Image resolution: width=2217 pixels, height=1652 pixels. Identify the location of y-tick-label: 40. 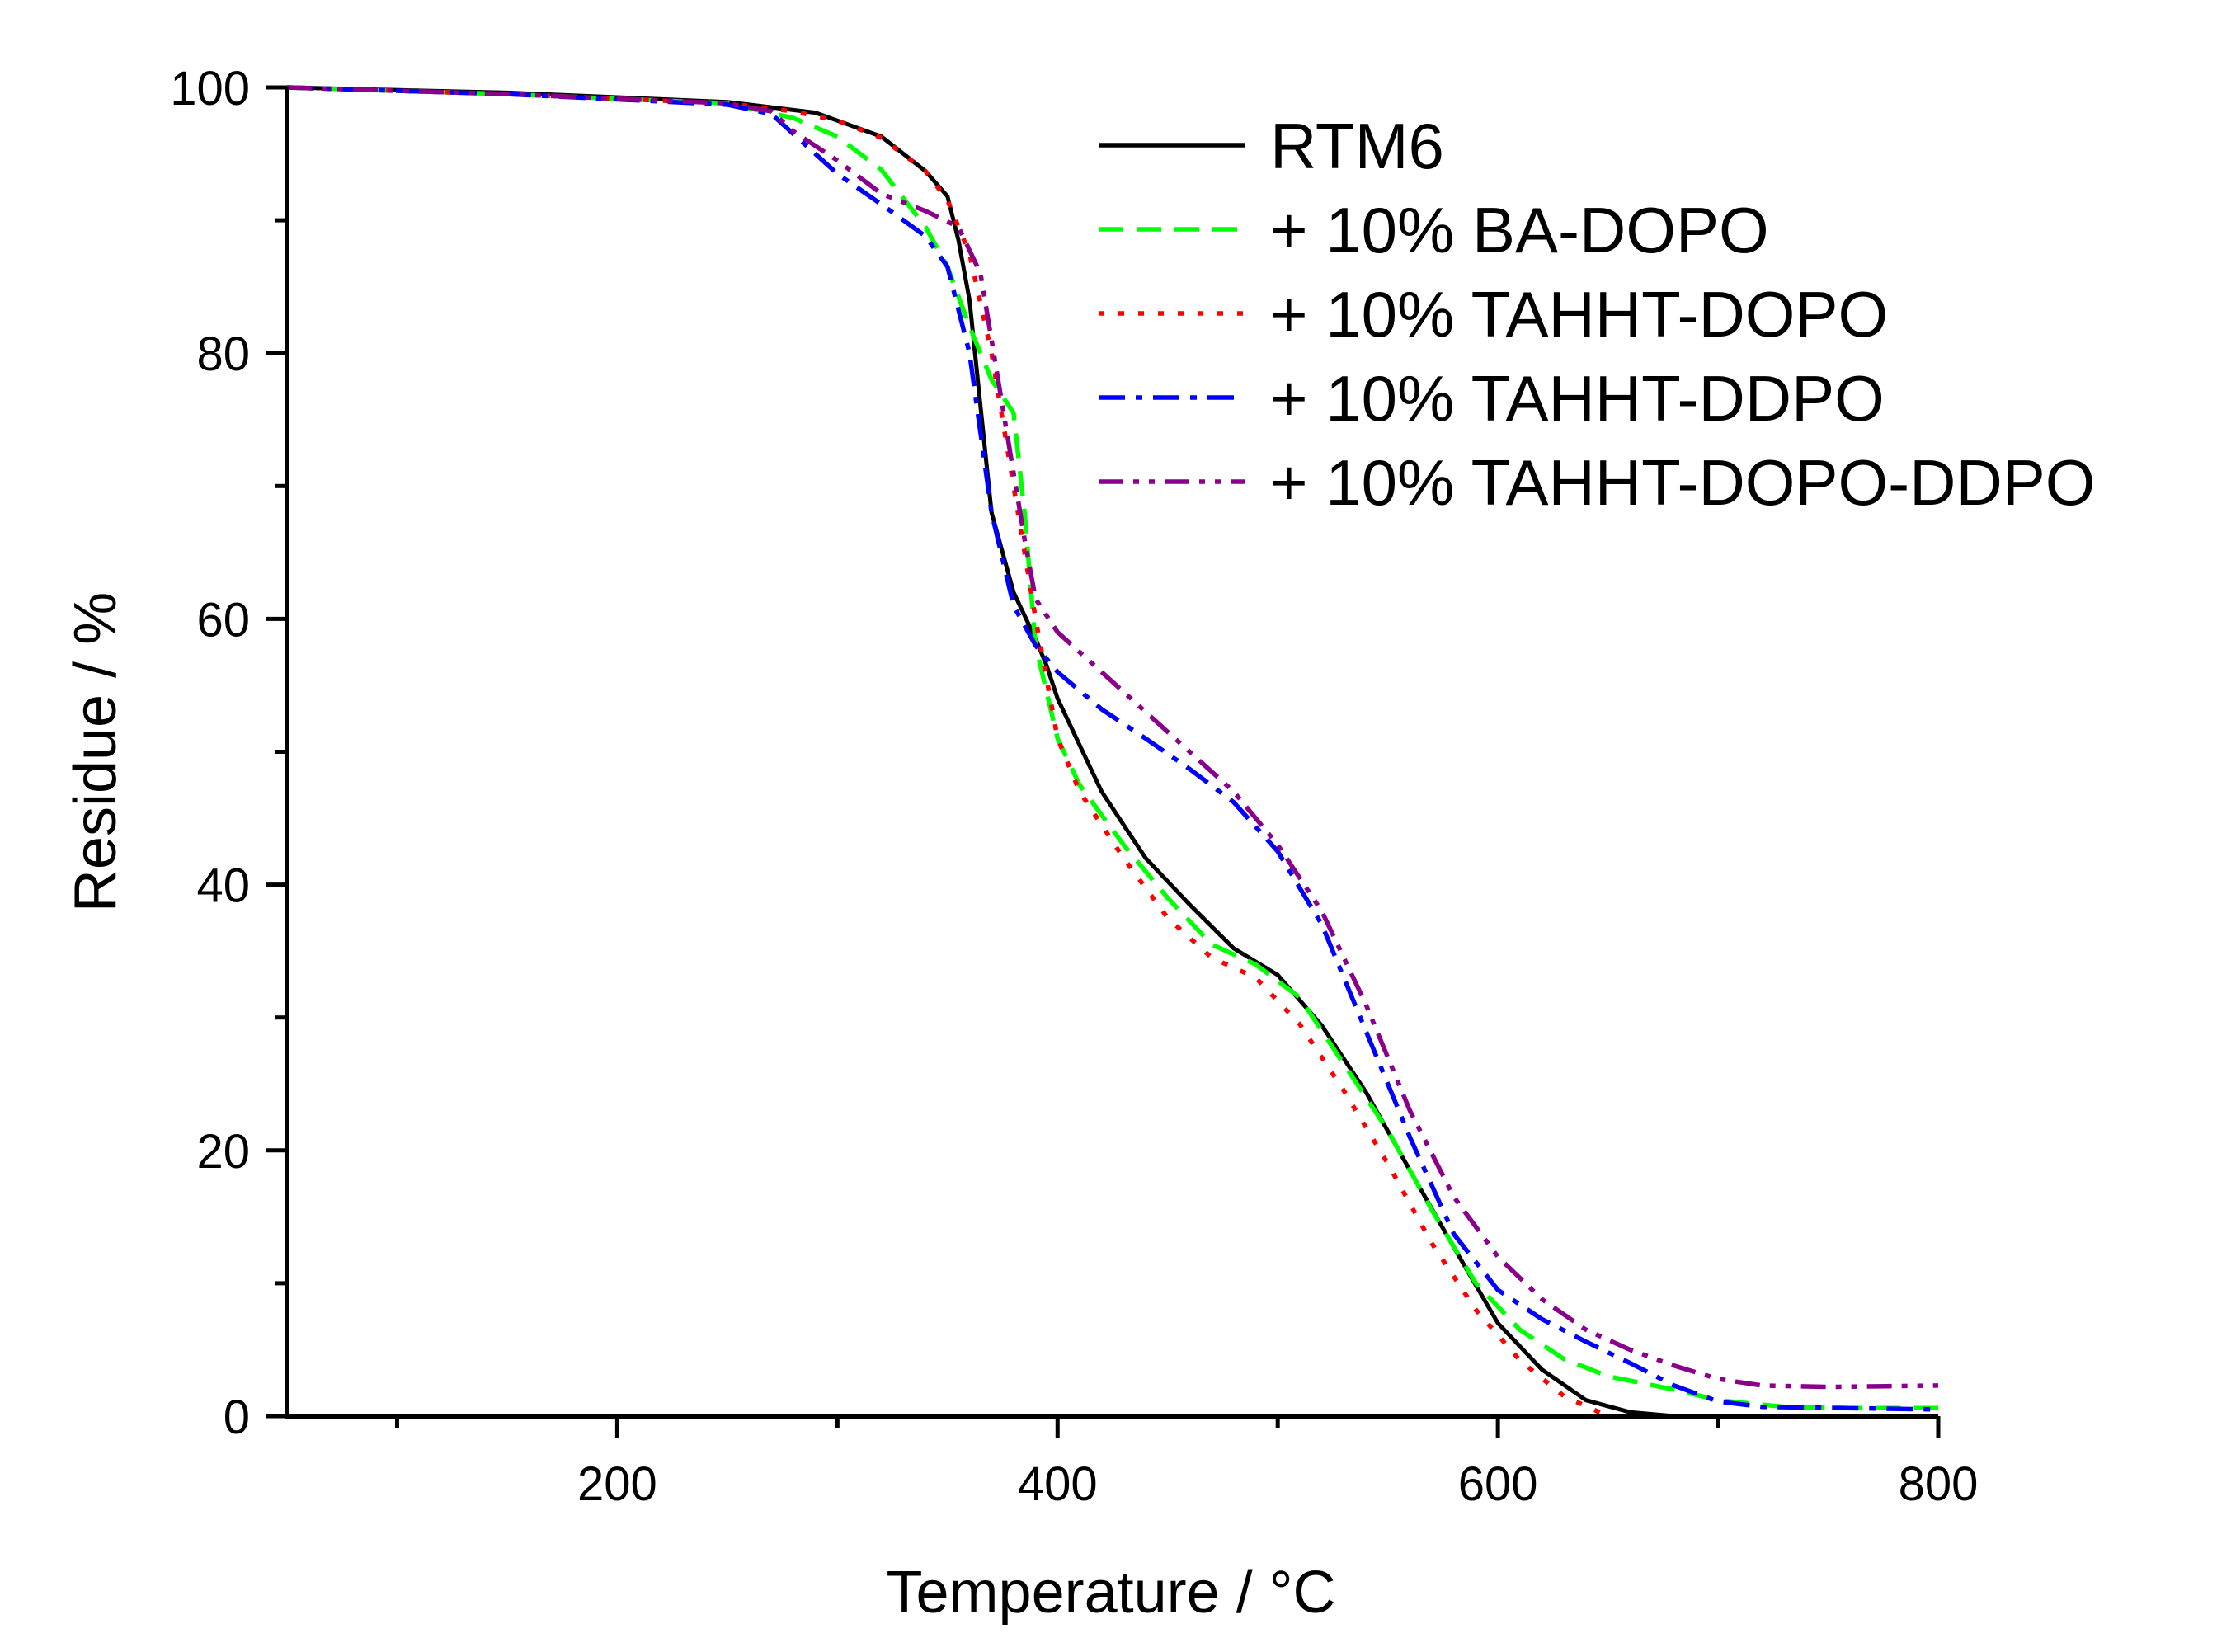
(223, 886).